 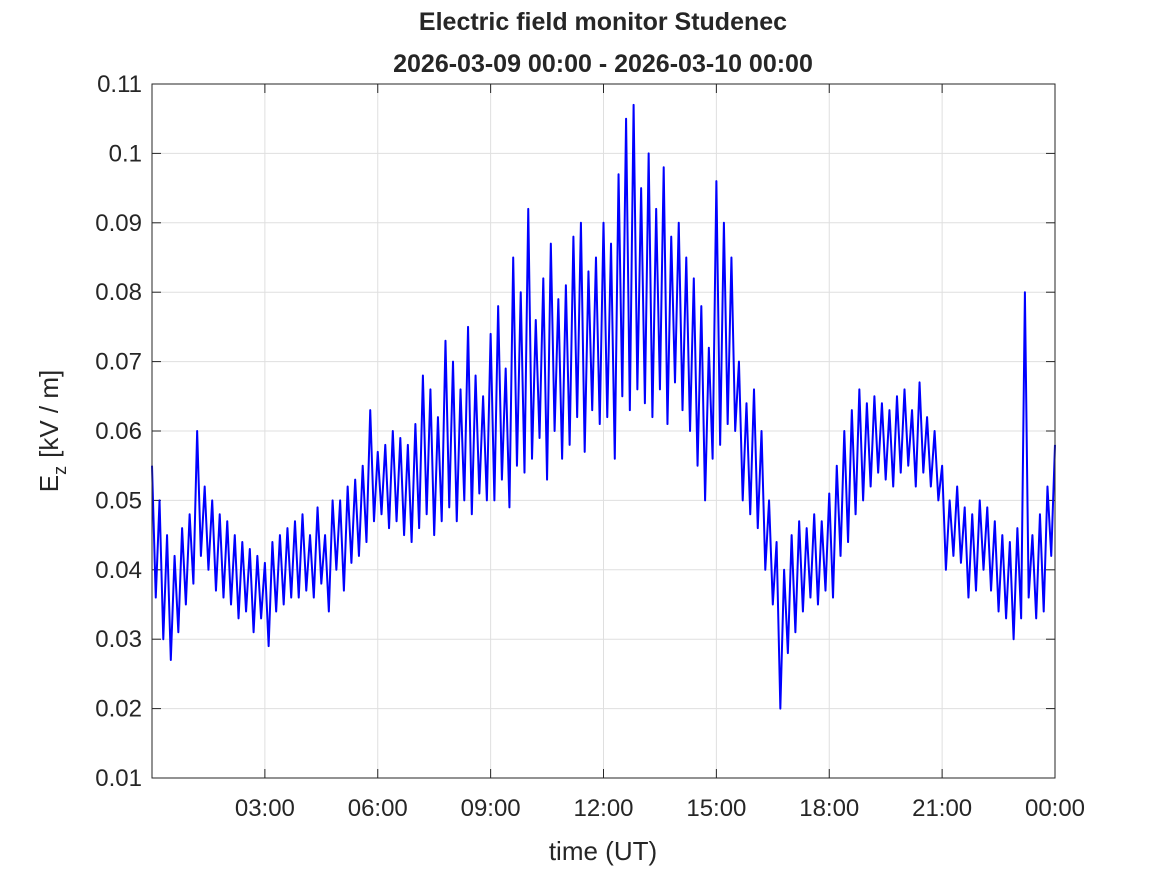 I want to click on y-label-unit: [kV / m], so click(x=49, y=414).